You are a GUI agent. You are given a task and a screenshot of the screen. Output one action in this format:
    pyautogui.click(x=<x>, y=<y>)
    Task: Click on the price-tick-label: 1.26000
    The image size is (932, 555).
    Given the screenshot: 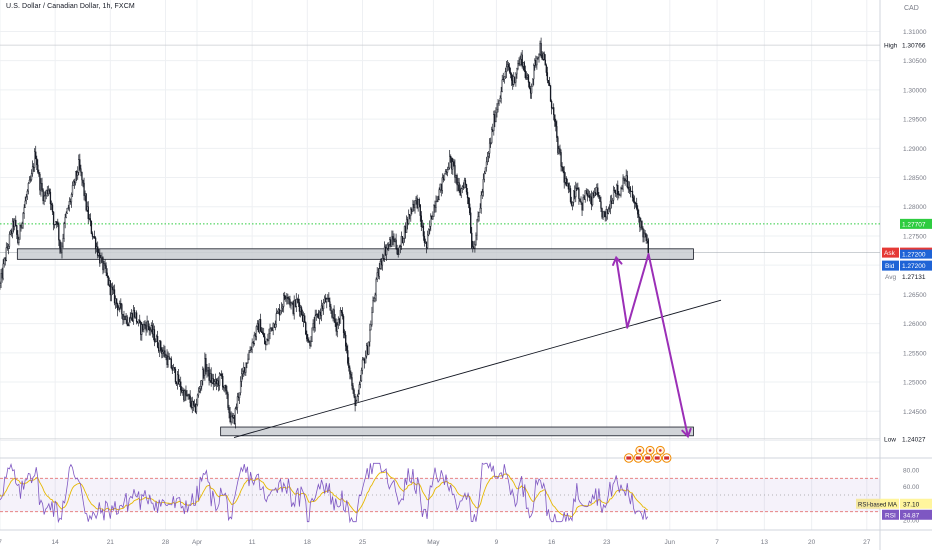 What is the action you would take?
    pyautogui.click(x=915, y=324)
    